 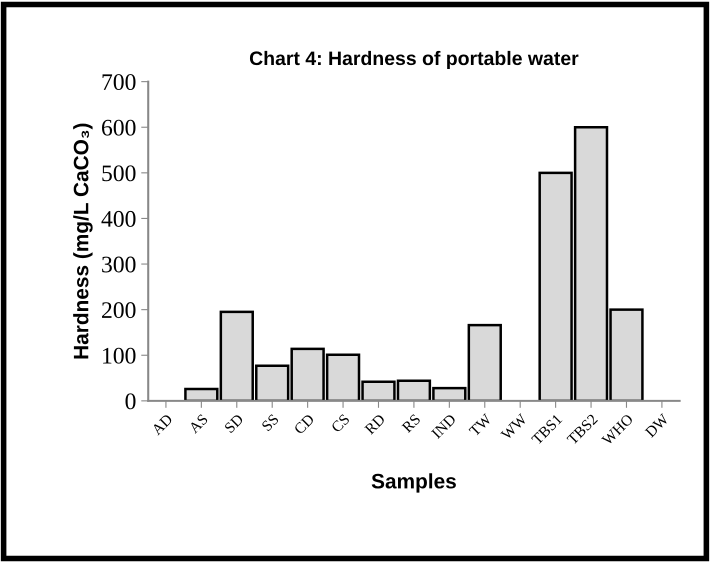 I want to click on y-tick-label: 400, so click(x=118, y=218).